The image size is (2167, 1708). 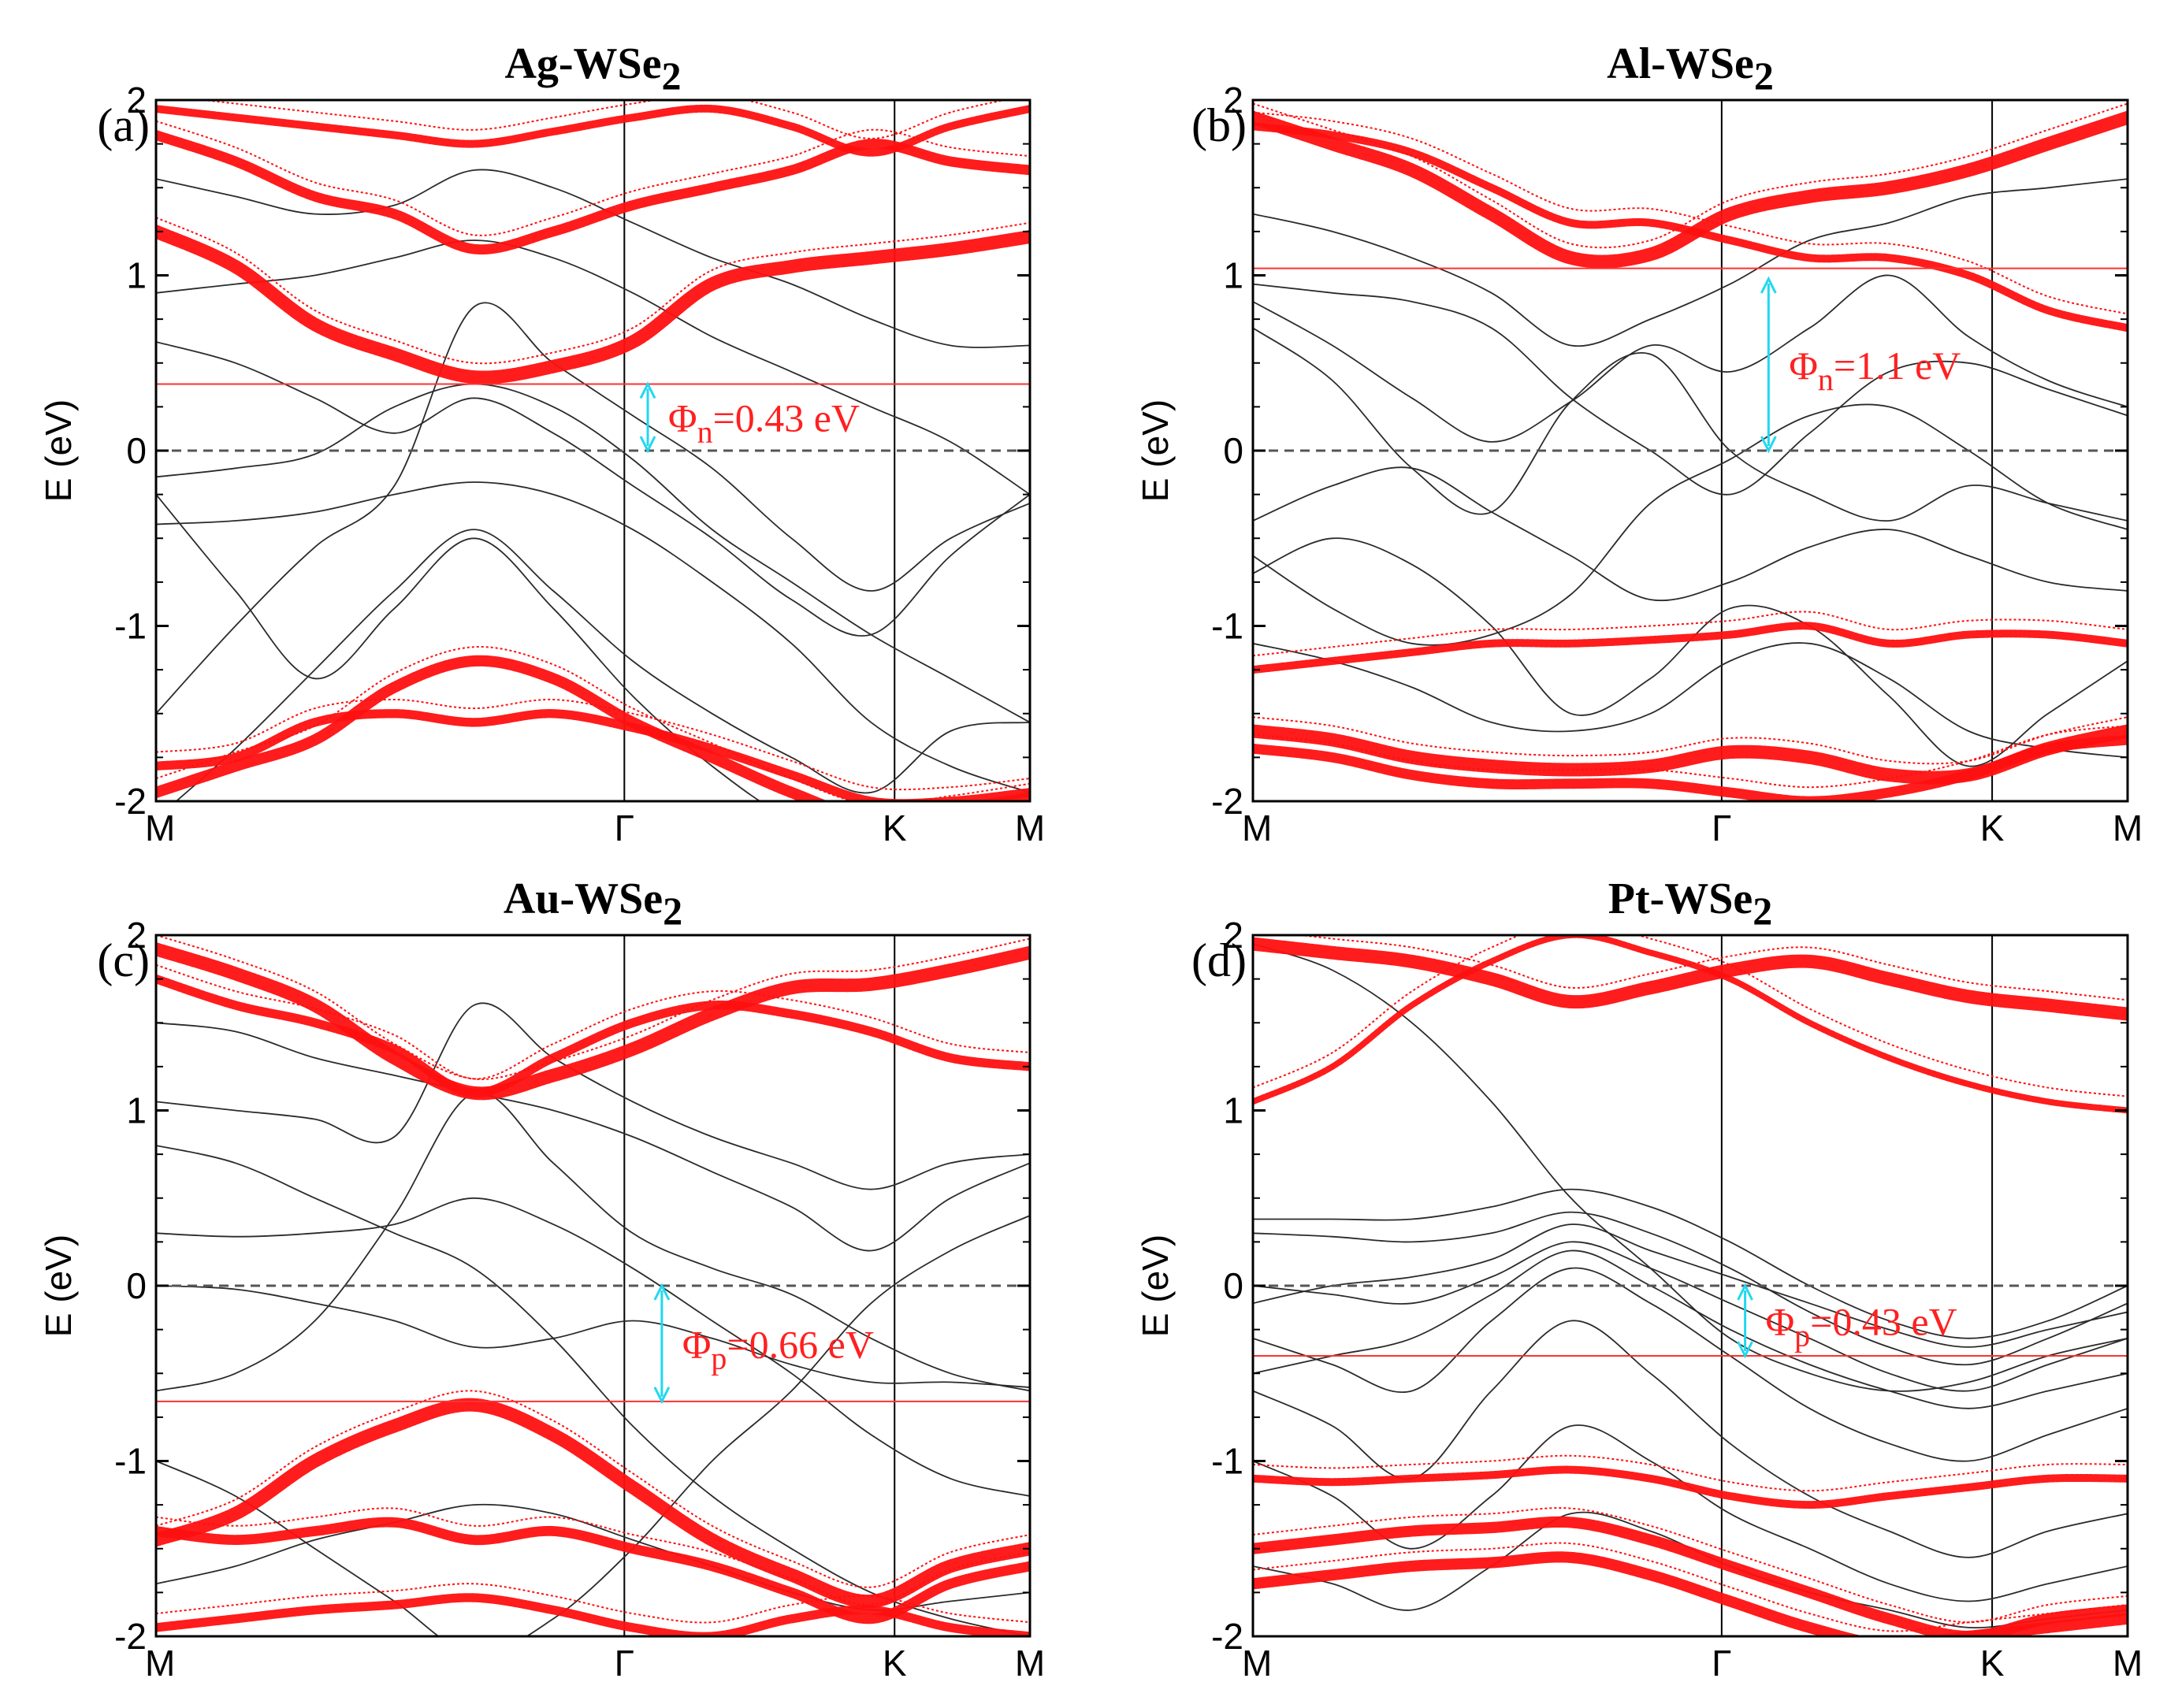 What do you see at coordinates (1826, 379) in the screenshot?
I see `barrier-subscript: n` at bounding box center [1826, 379].